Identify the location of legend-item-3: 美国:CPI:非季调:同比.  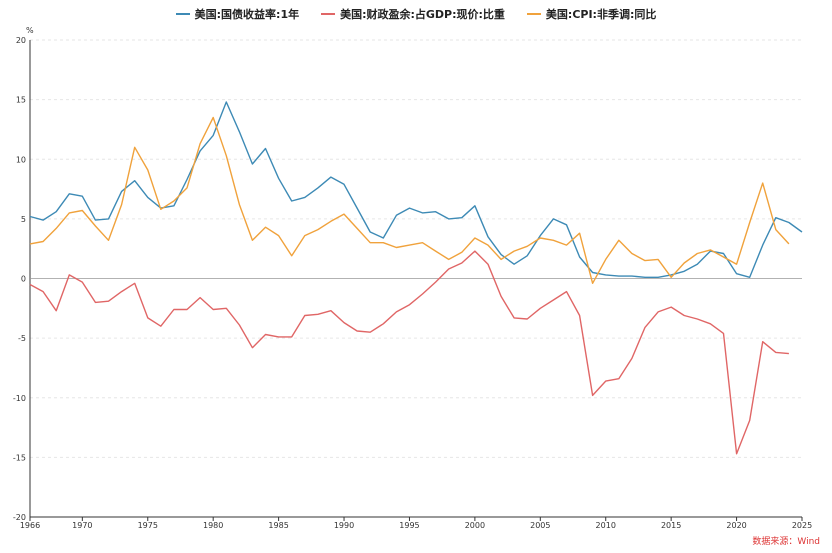
(591, 14).